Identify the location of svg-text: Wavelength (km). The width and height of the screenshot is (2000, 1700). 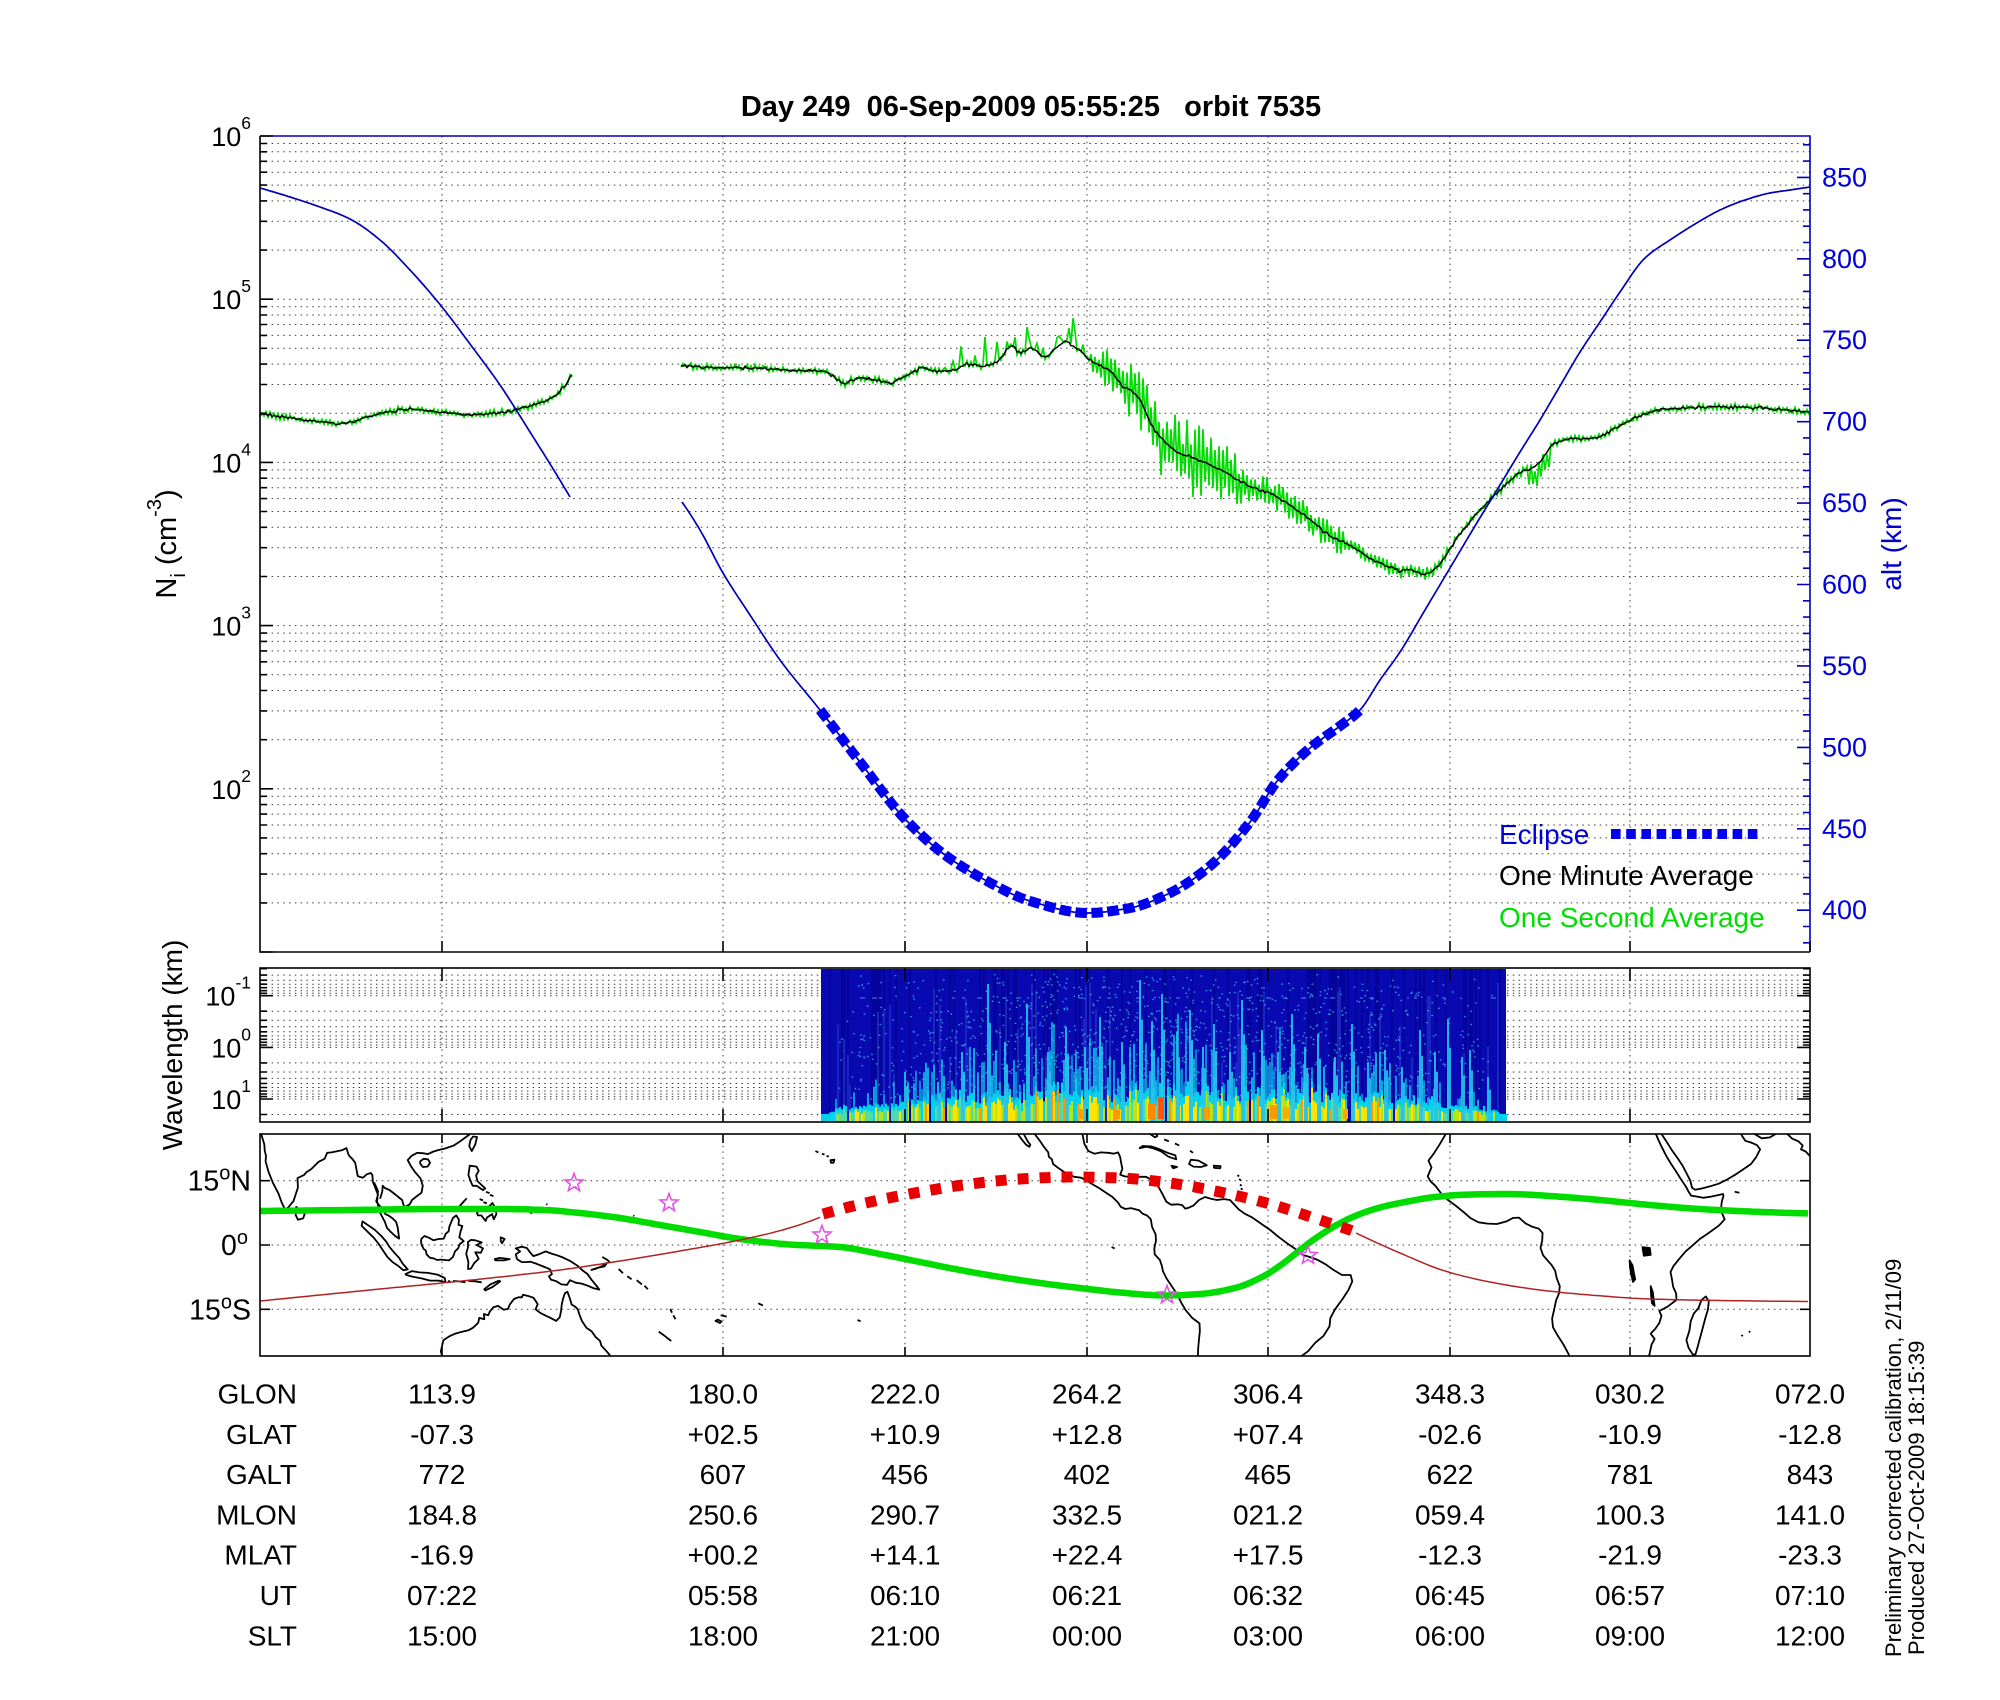
(172, 1045).